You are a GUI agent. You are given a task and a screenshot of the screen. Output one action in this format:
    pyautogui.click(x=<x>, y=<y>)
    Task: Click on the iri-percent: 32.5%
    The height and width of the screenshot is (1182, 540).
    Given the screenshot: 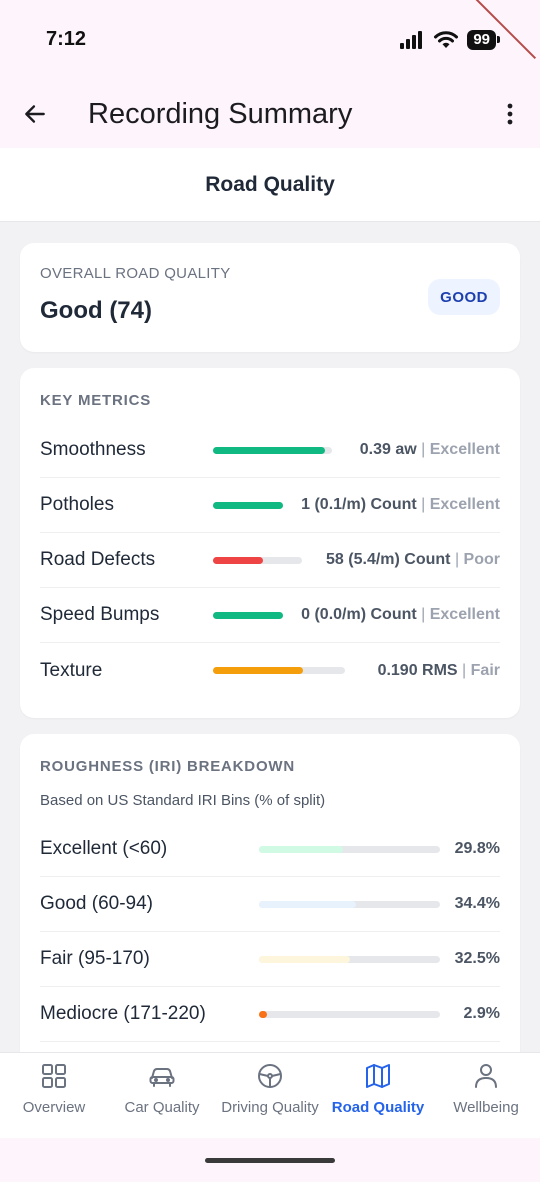 What is the action you would take?
    pyautogui.click(x=477, y=958)
    